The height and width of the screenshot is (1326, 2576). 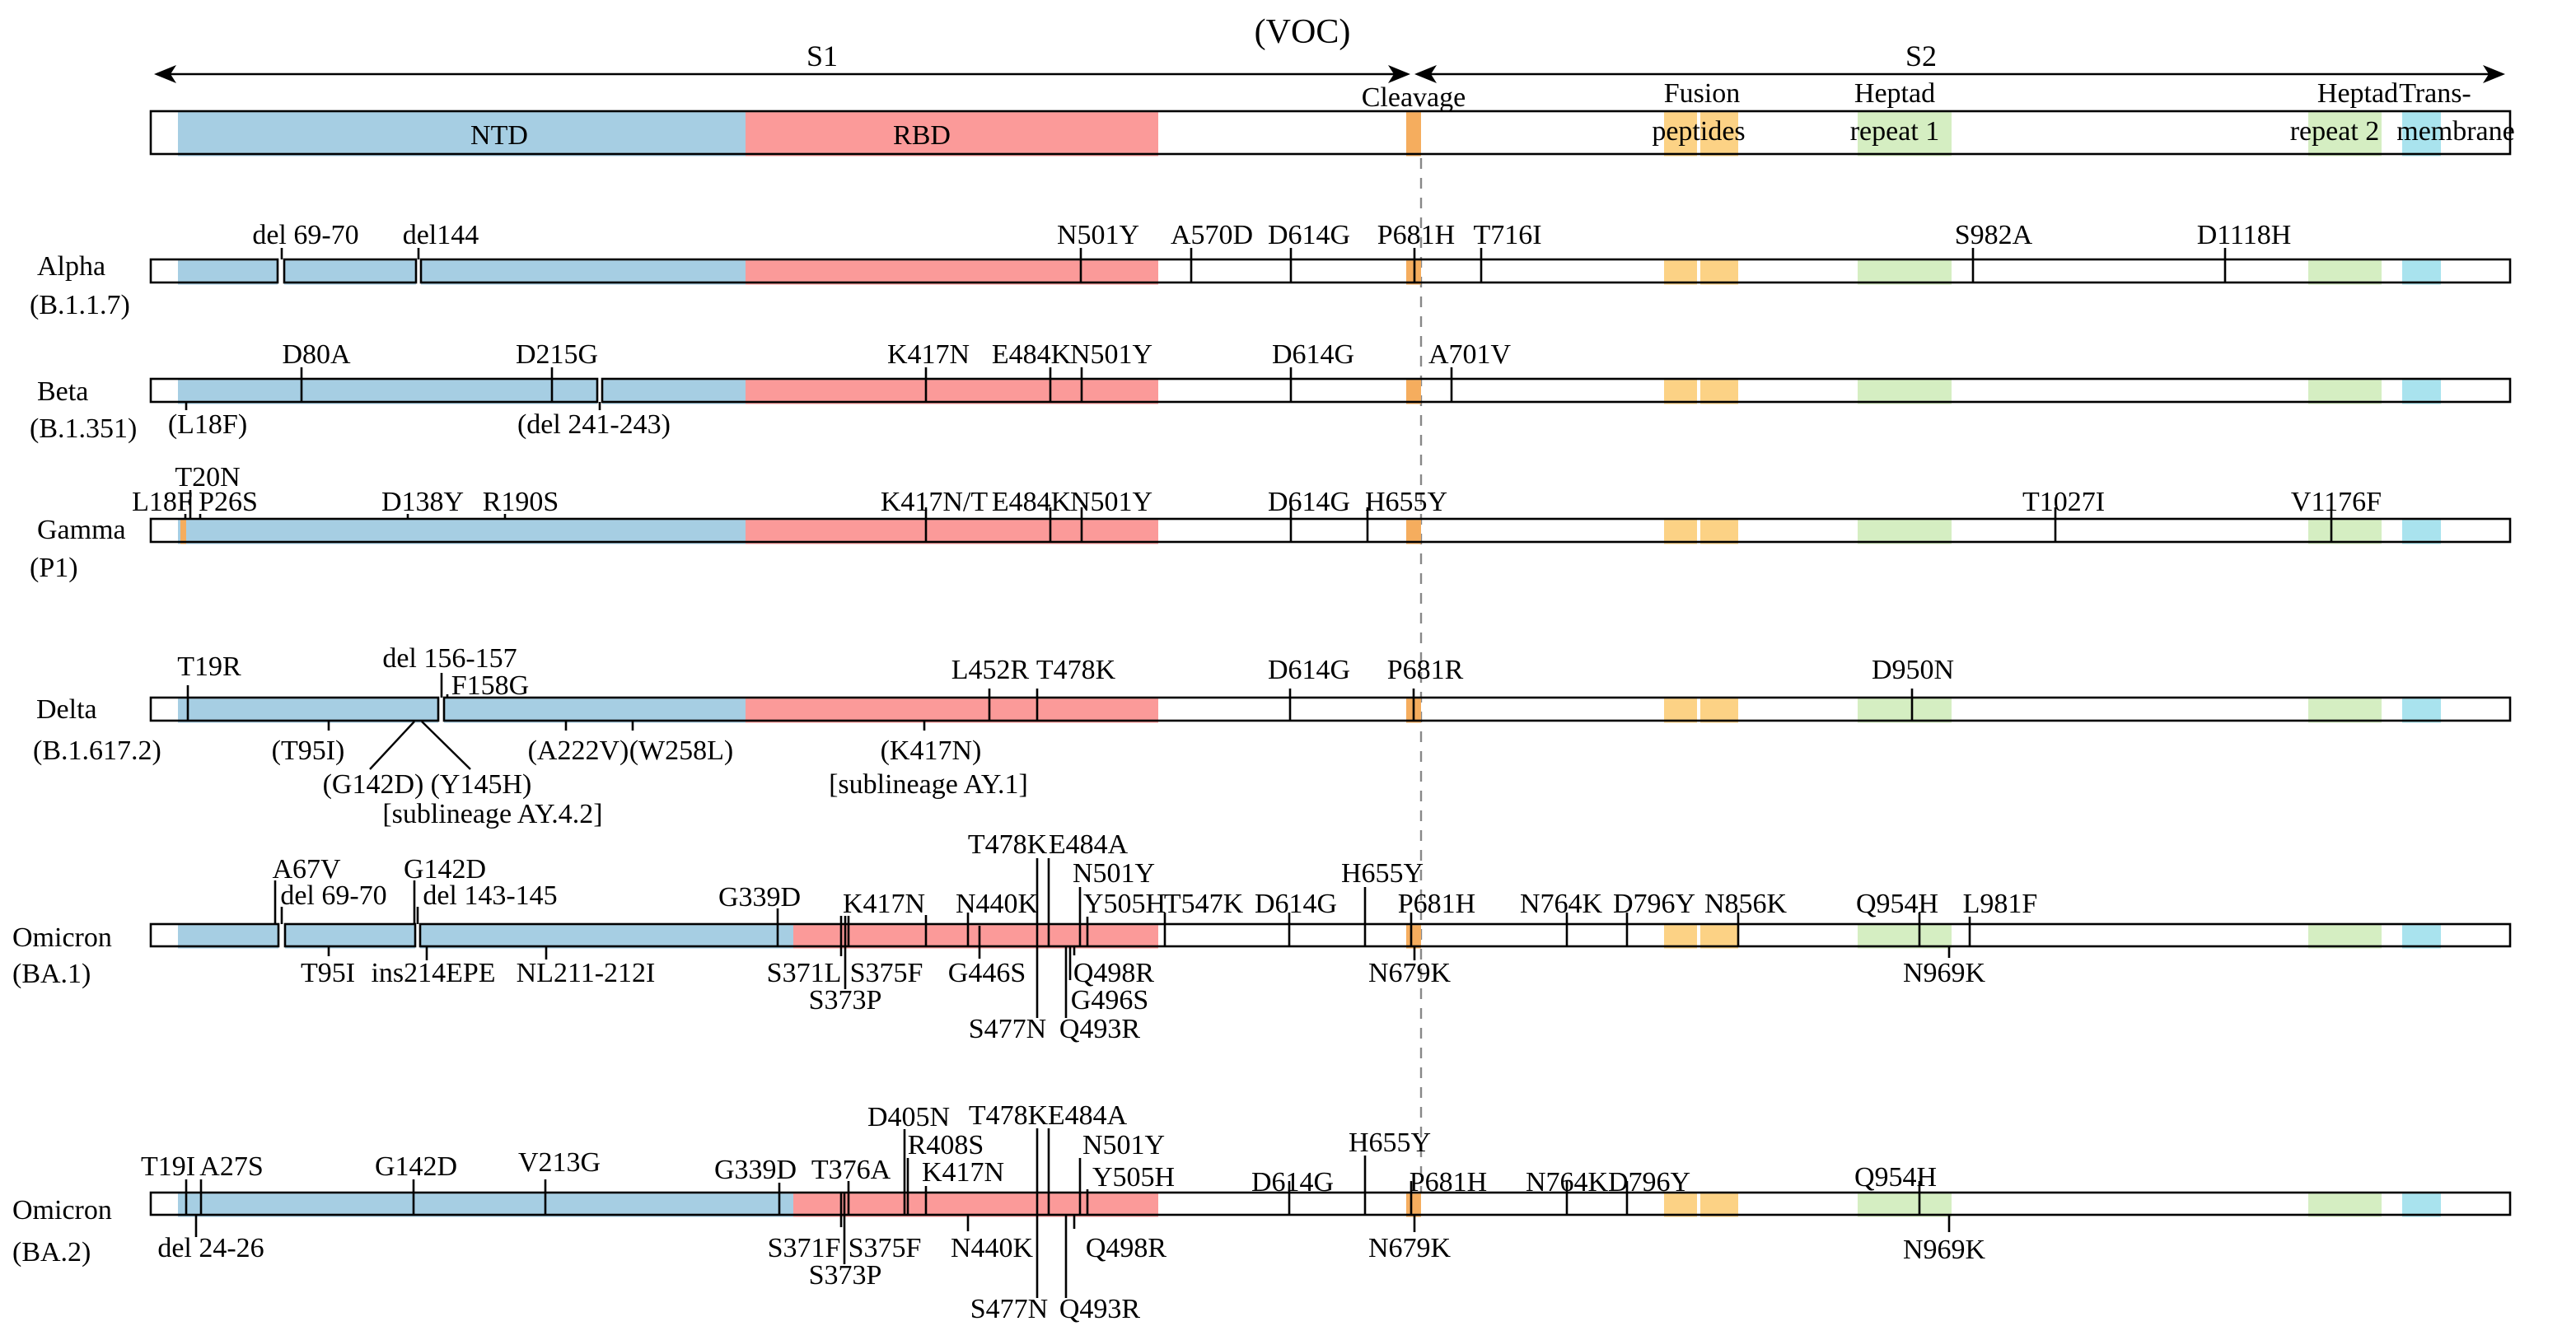 I want to click on svg-text: L18F, so click(x=162, y=502).